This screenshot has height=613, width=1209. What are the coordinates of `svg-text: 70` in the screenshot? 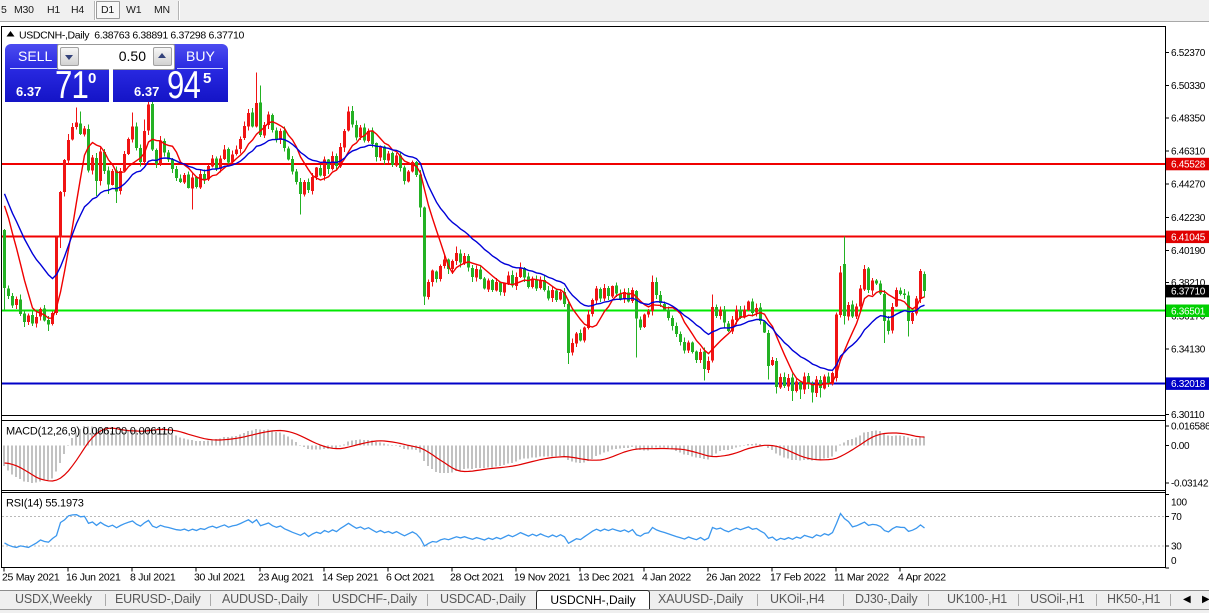 It's located at (1176, 517).